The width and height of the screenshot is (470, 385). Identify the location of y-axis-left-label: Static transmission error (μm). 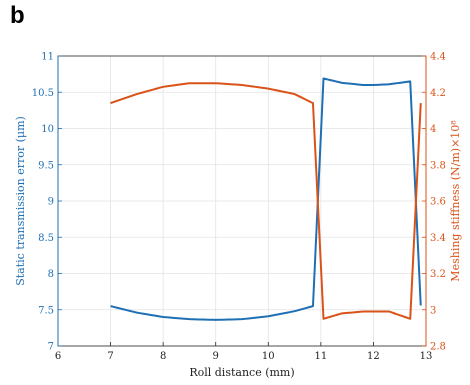
(20, 201).